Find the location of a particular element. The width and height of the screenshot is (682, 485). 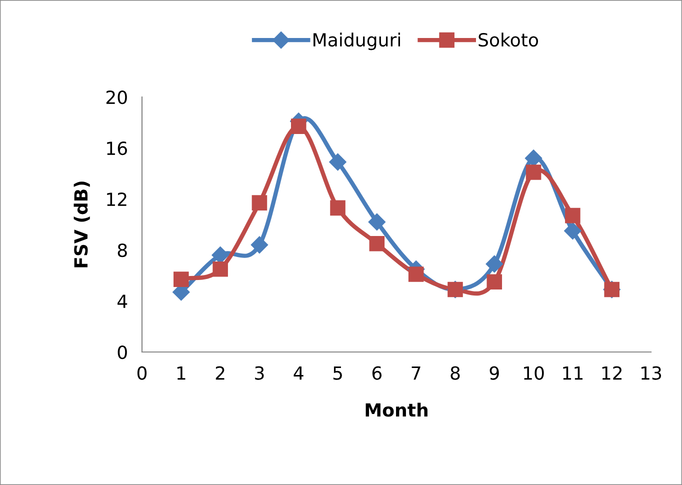

x-tick-label: 10 is located at coordinates (534, 373).